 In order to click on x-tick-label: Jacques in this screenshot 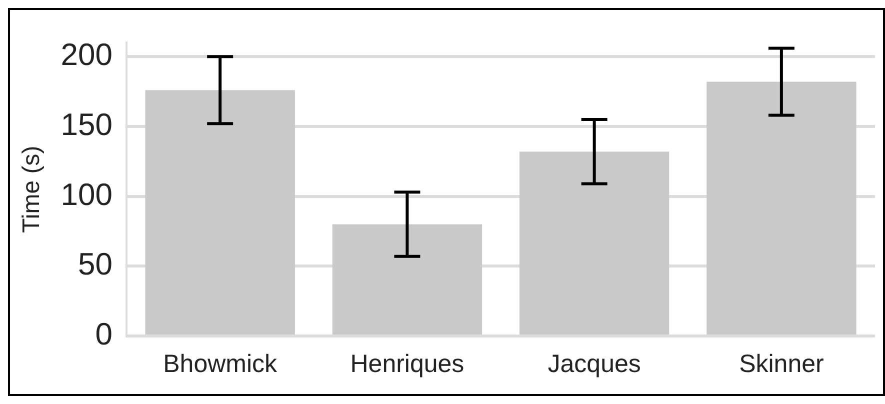, I will do `click(594, 364)`.